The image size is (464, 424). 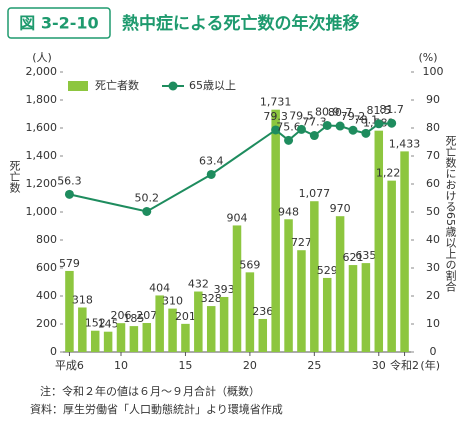 What do you see at coordinates (314, 365) in the screenshot?
I see `x-tick-label: 25` at bounding box center [314, 365].